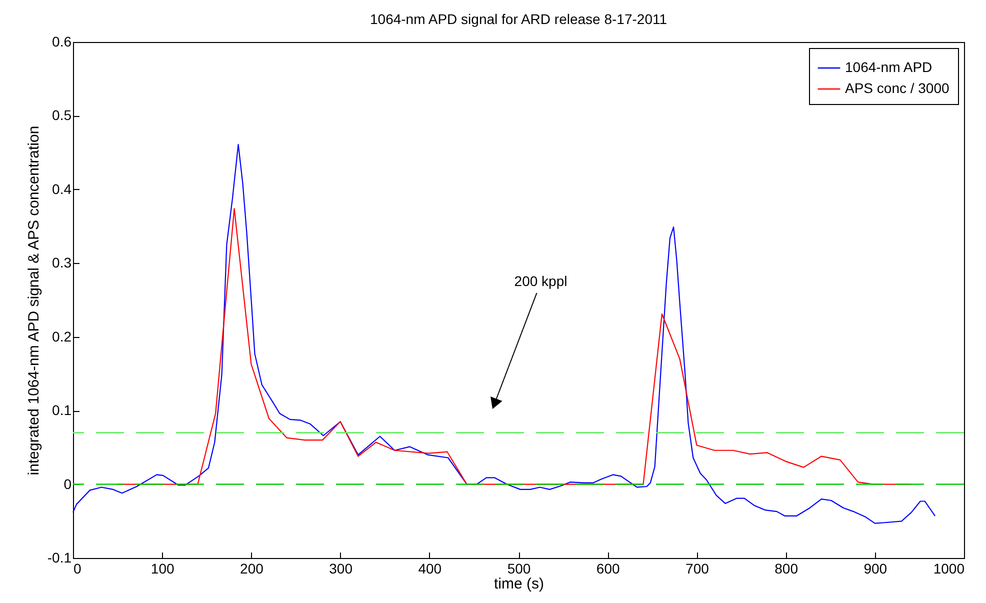 The image size is (986, 603). I want to click on x-tick-label: 400, so click(430, 568).